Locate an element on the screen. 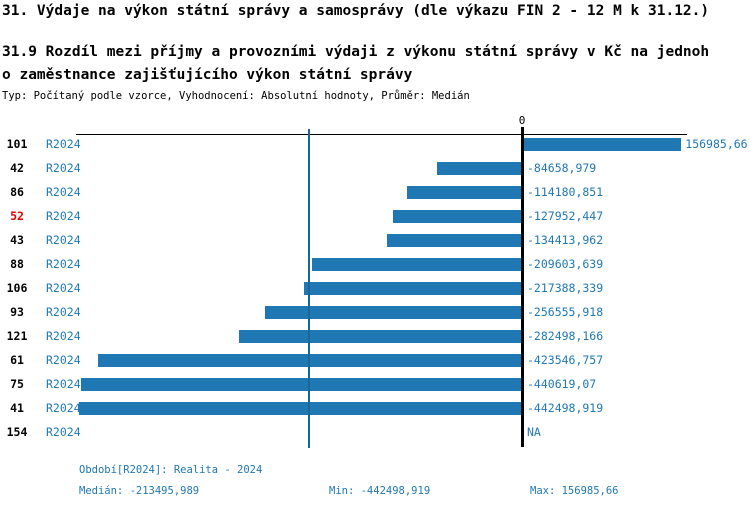 The width and height of the screenshot is (750, 508). row-id-label: 52 is located at coordinates (17, 216).